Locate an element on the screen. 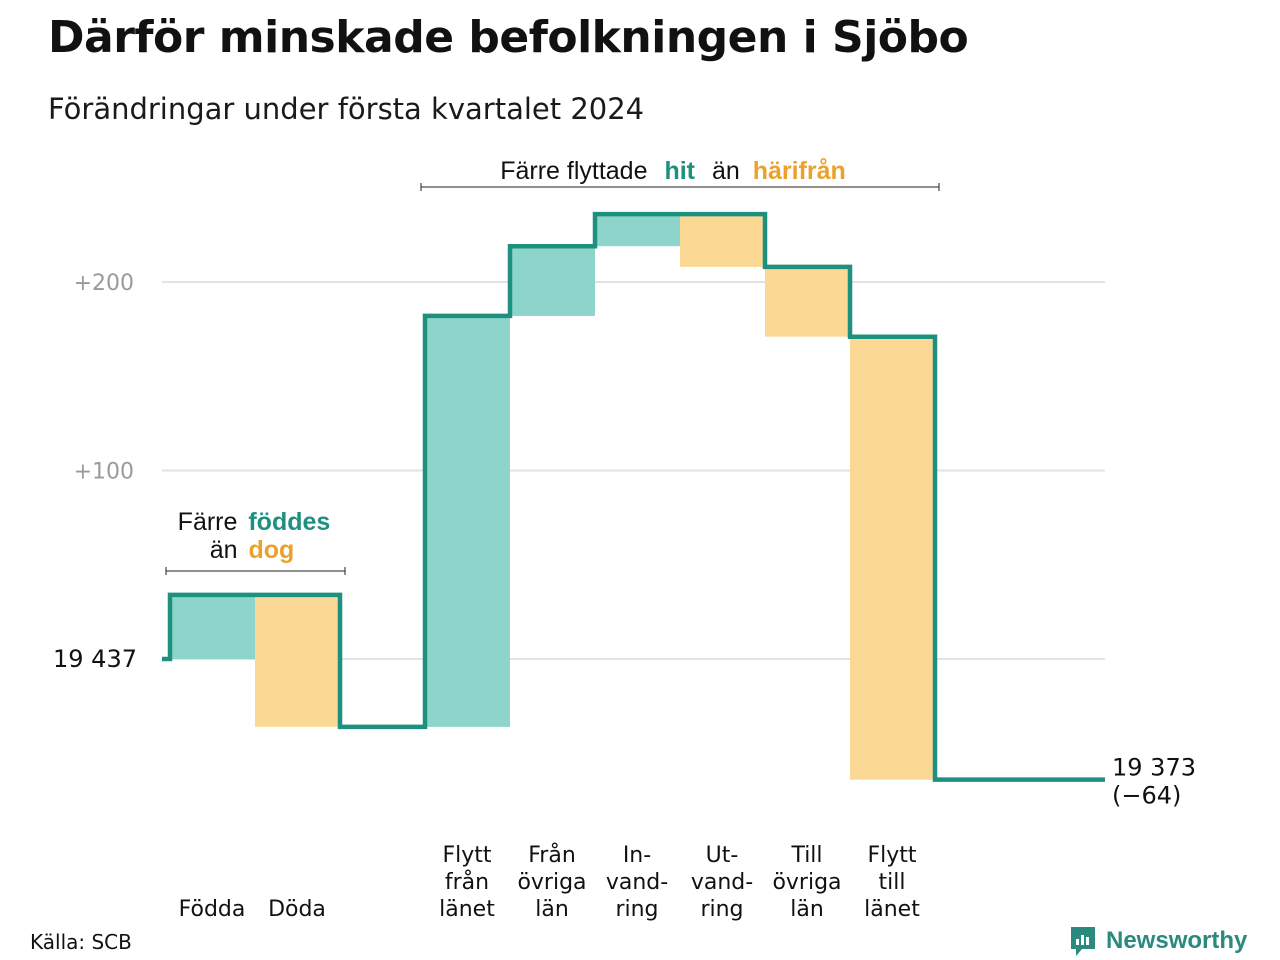 The height and width of the screenshot is (960, 1280). moves-annotation: Färre flyttade hit än härifrån is located at coordinates (680, 174).